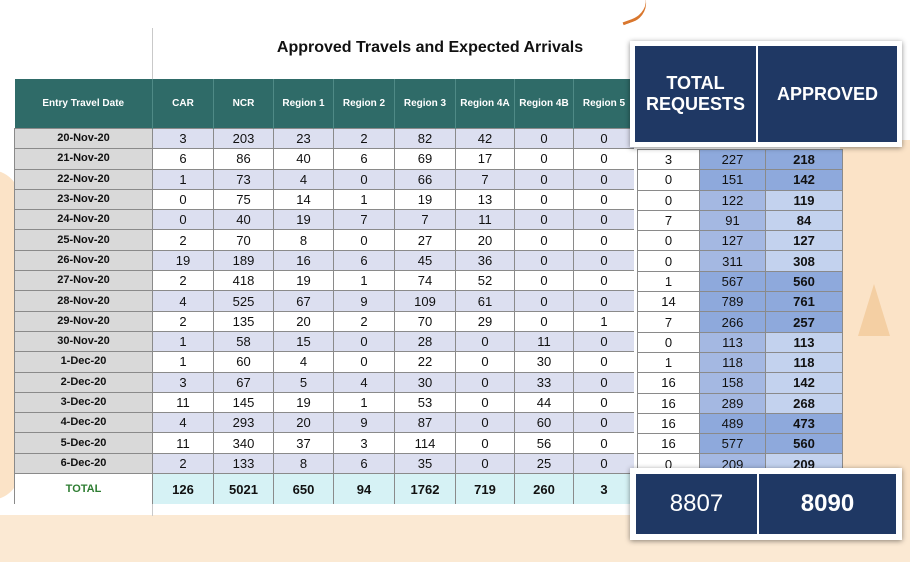  What do you see at coordinates (766, 94) in the screenshot?
I see `summary-header-box: TOTAL REQUESTS APPROVED` at bounding box center [766, 94].